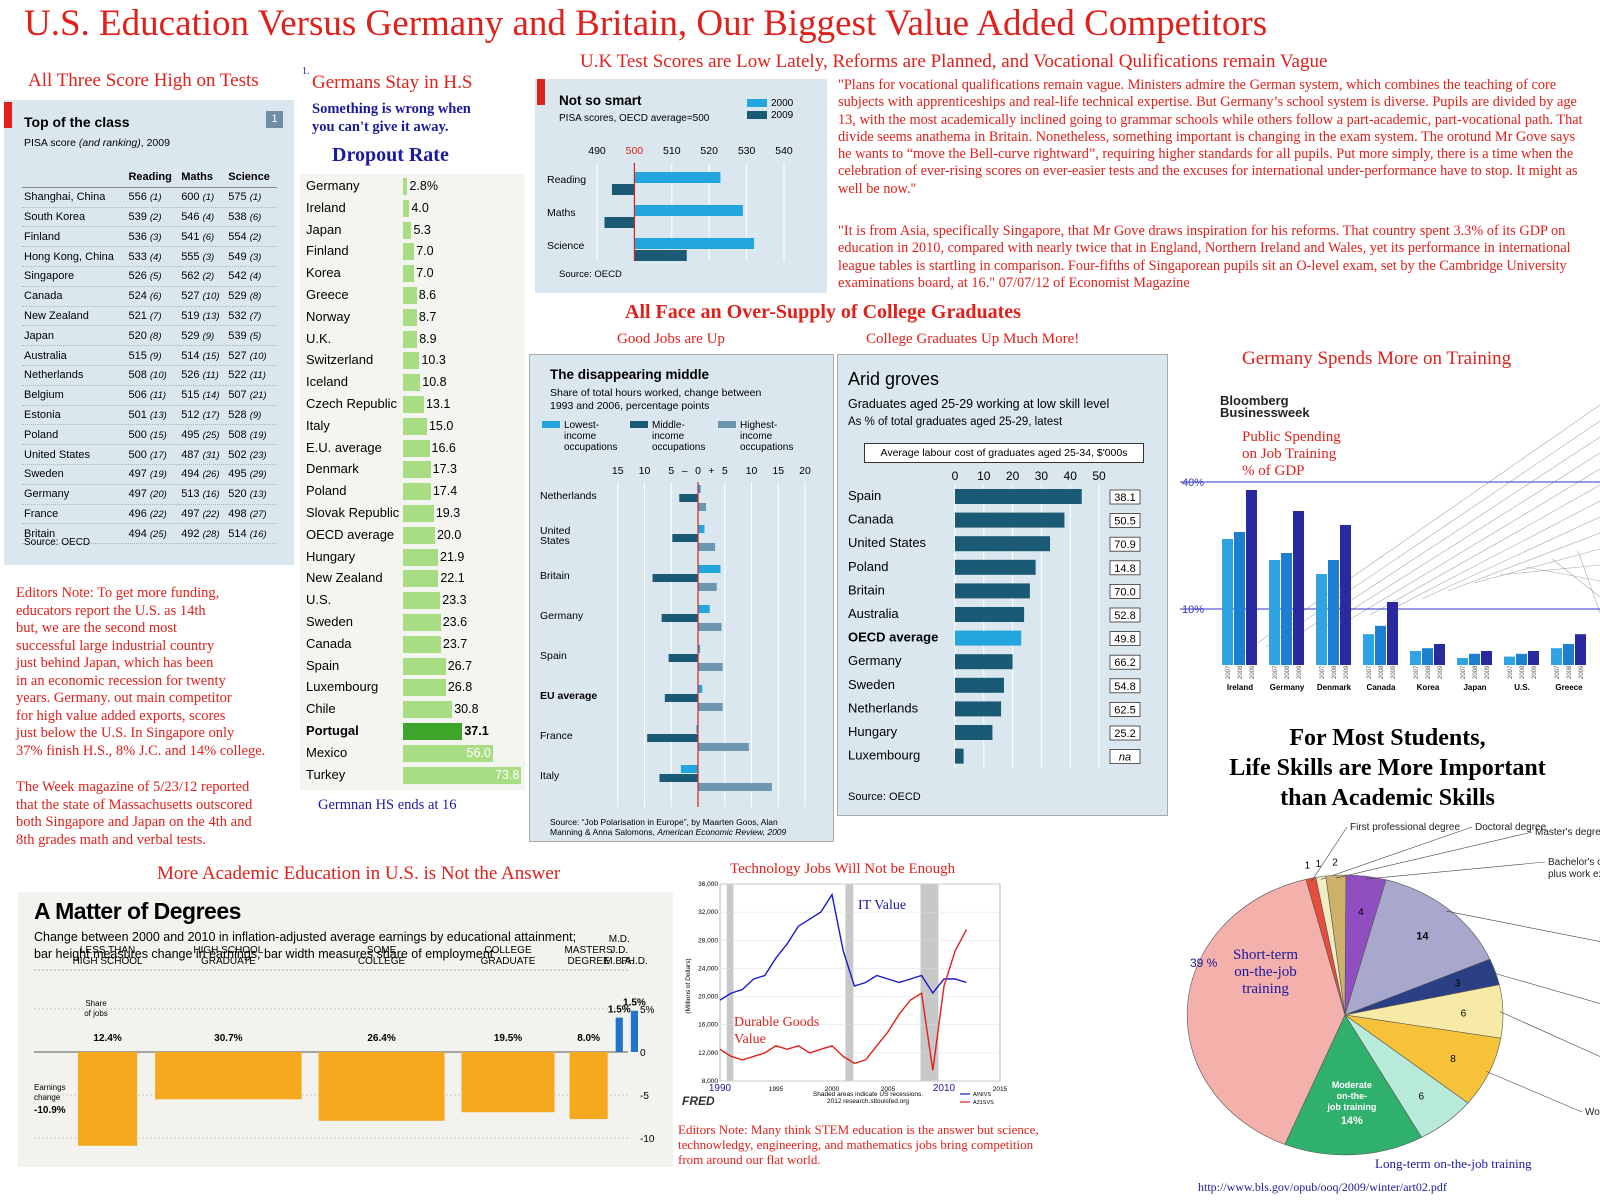  I want to click on note-line: for high value added exports, scores, so click(121, 715).